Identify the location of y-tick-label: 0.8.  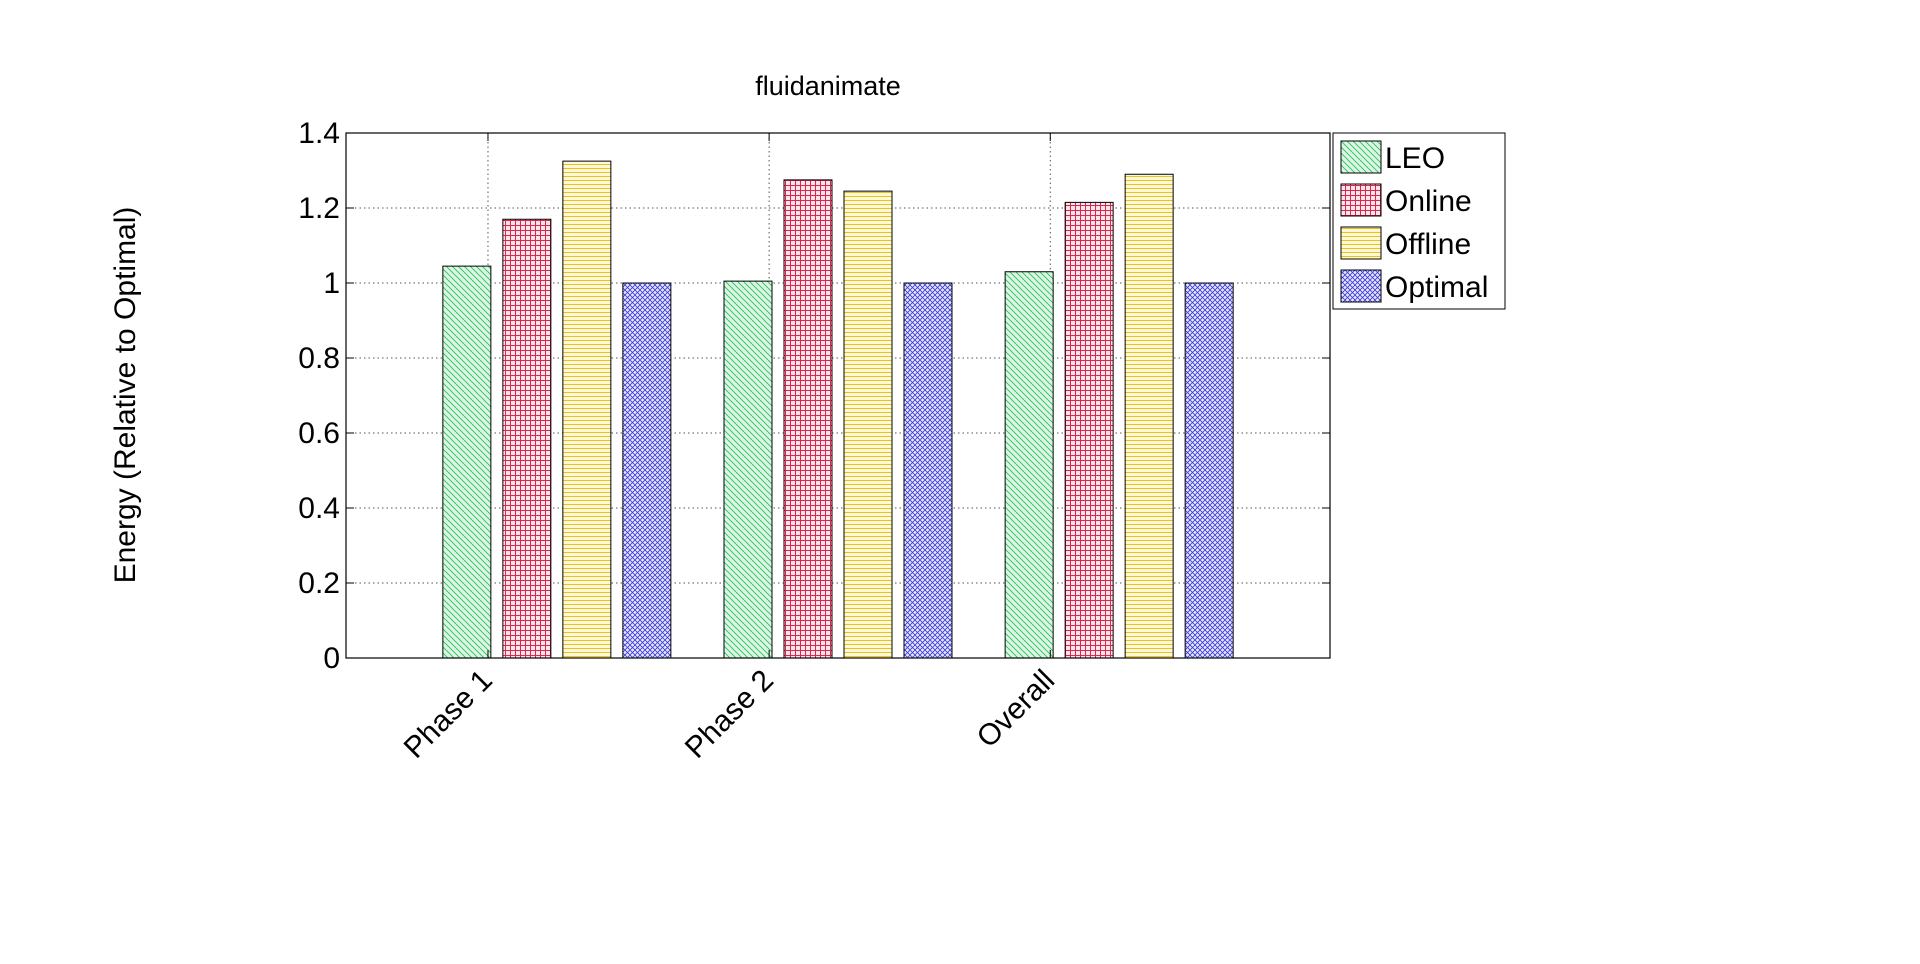
(319, 358).